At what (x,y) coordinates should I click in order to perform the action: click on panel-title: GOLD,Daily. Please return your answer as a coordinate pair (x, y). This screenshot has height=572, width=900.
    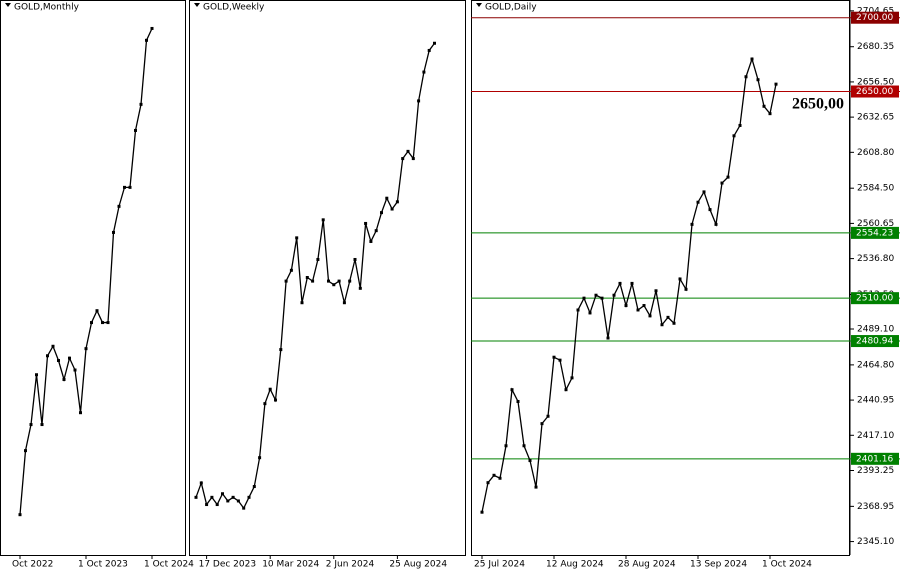
    Looking at the image, I should click on (511, 8).